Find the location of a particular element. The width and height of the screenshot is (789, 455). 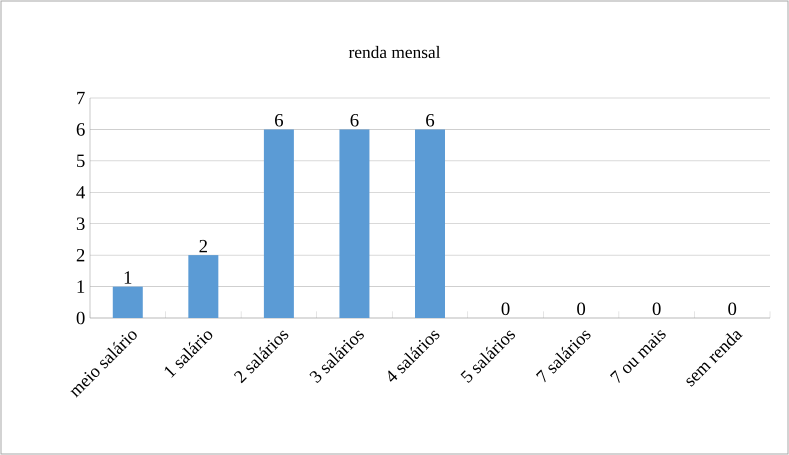

y-tick-label: 2 is located at coordinates (80, 255).